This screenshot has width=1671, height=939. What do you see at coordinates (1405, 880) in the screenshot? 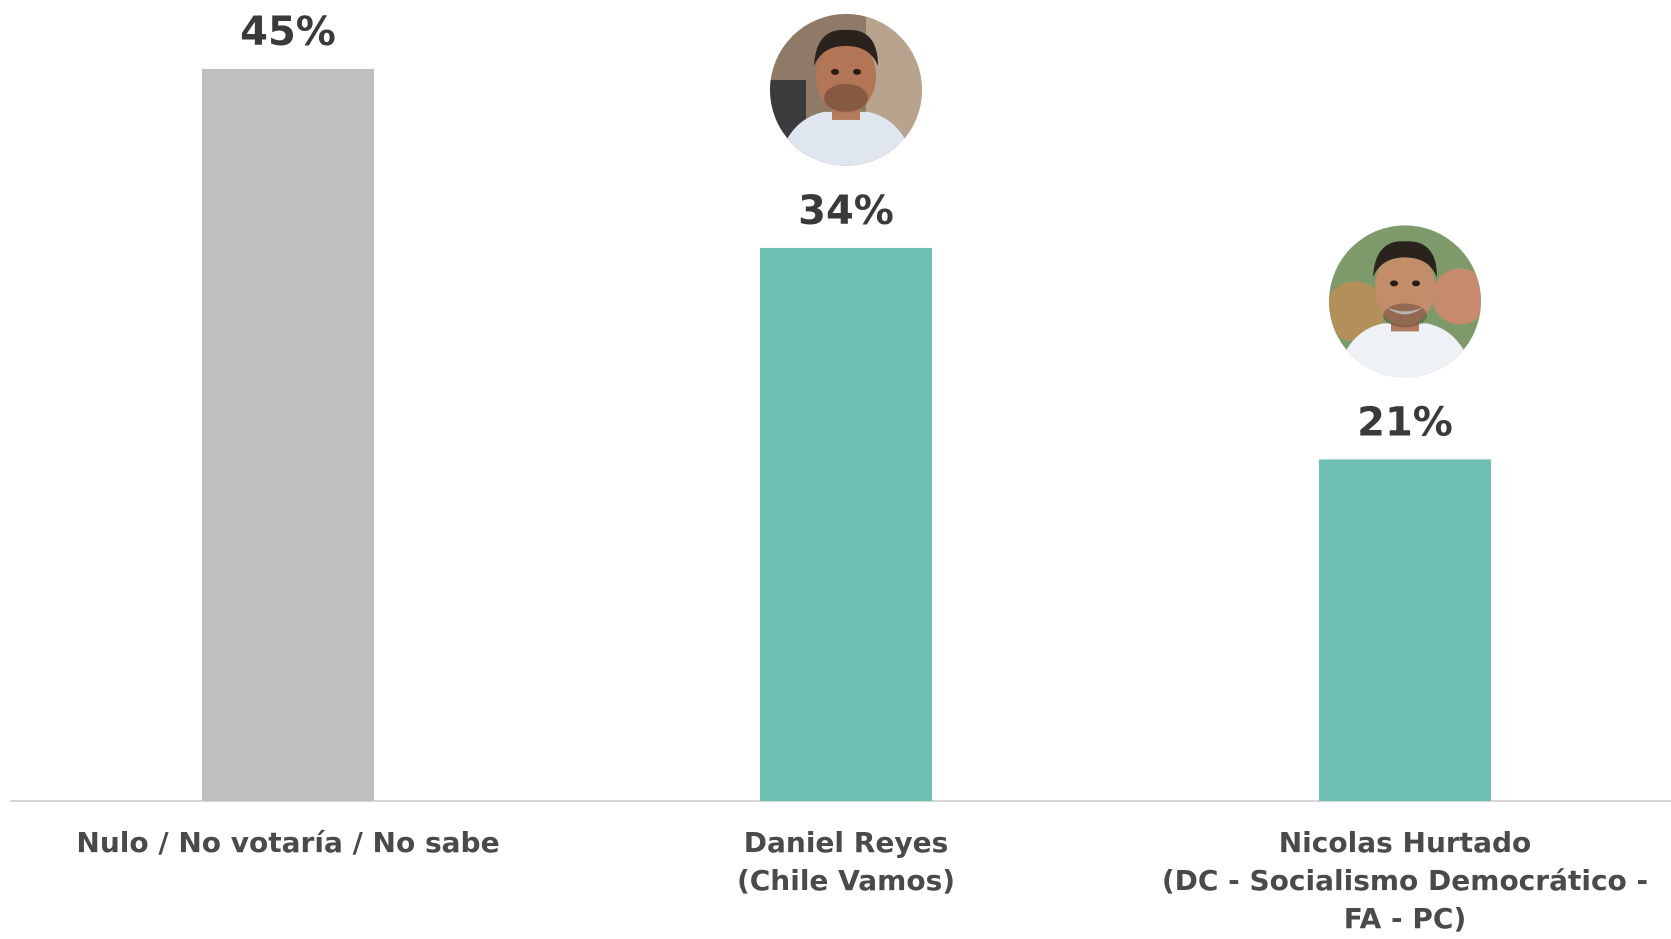
I see `category-label-3-line-2: (DC - Socialismo Democrático -` at bounding box center [1405, 880].